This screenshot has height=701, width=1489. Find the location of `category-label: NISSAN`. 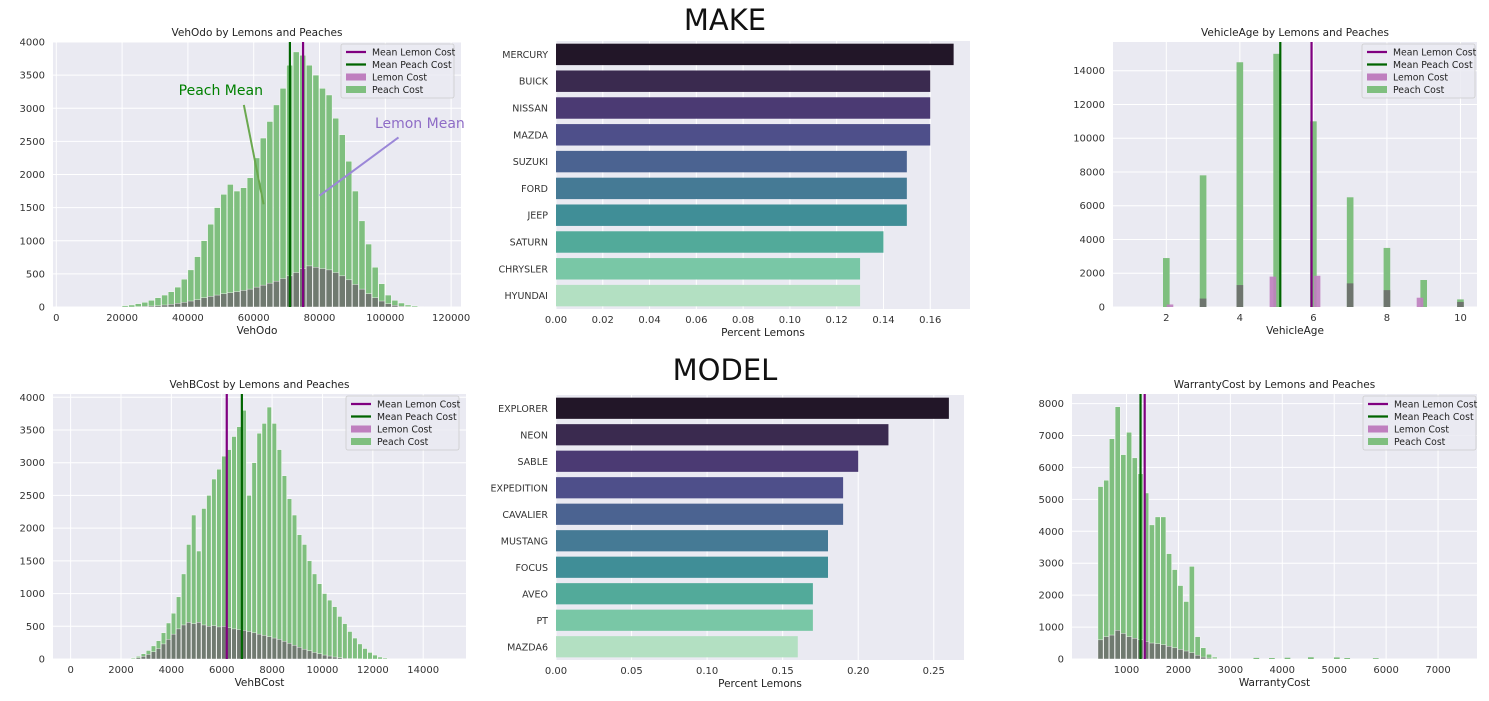

category-label: NISSAN is located at coordinates (530, 109).